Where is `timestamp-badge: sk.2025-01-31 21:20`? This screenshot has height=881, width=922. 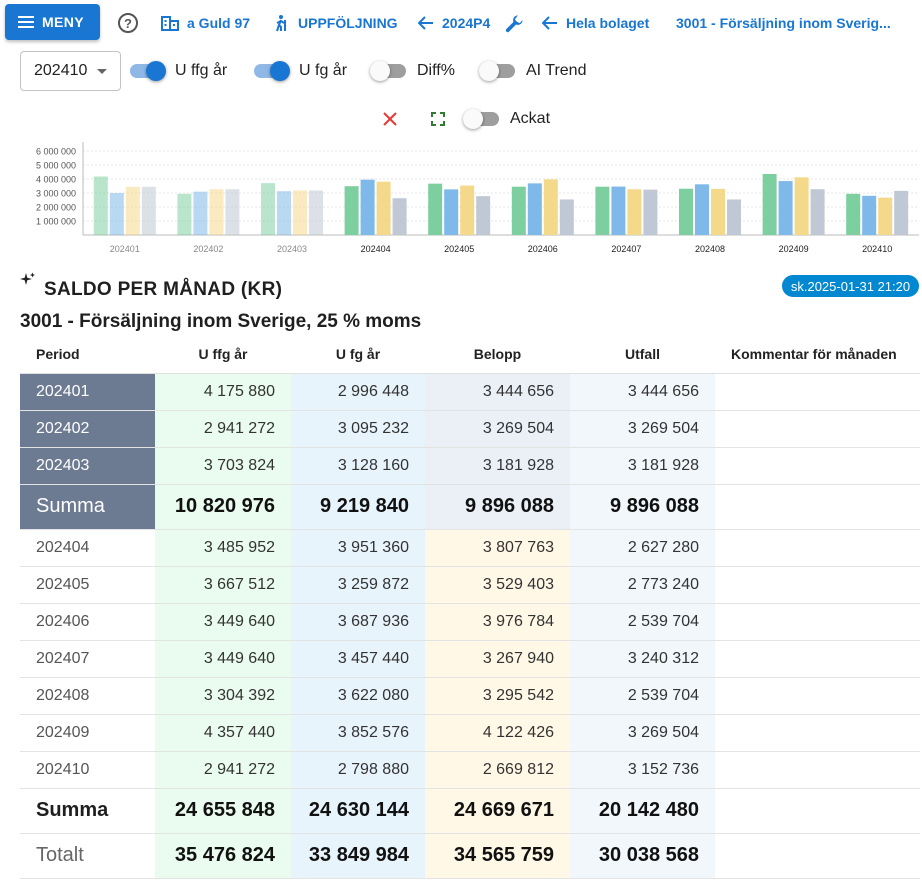
timestamp-badge: sk.2025-01-31 21:20 is located at coordinates (850, 286).